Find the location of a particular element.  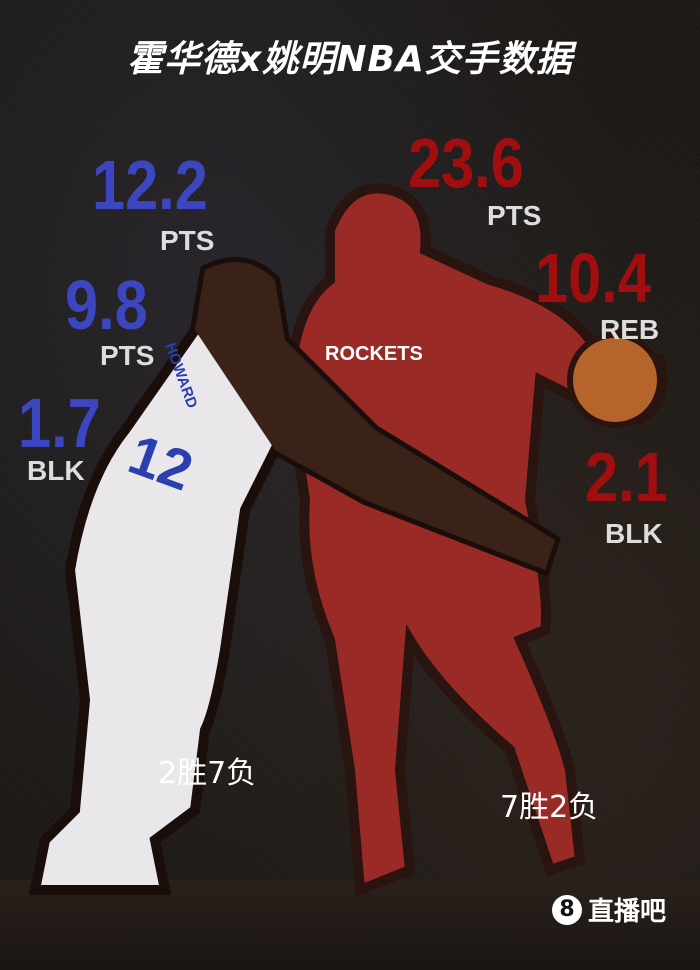

howard-stat-2-label: PTS is located at coordinates (127, 355).